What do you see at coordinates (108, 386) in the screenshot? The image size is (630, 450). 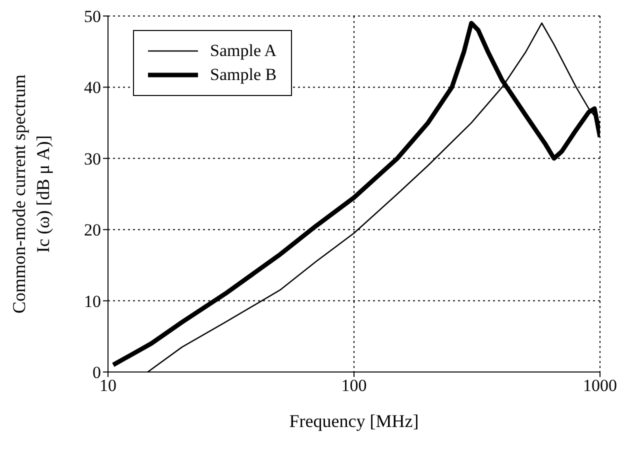 I see `x-tick-label: 10` at bounding box center [108, 386].